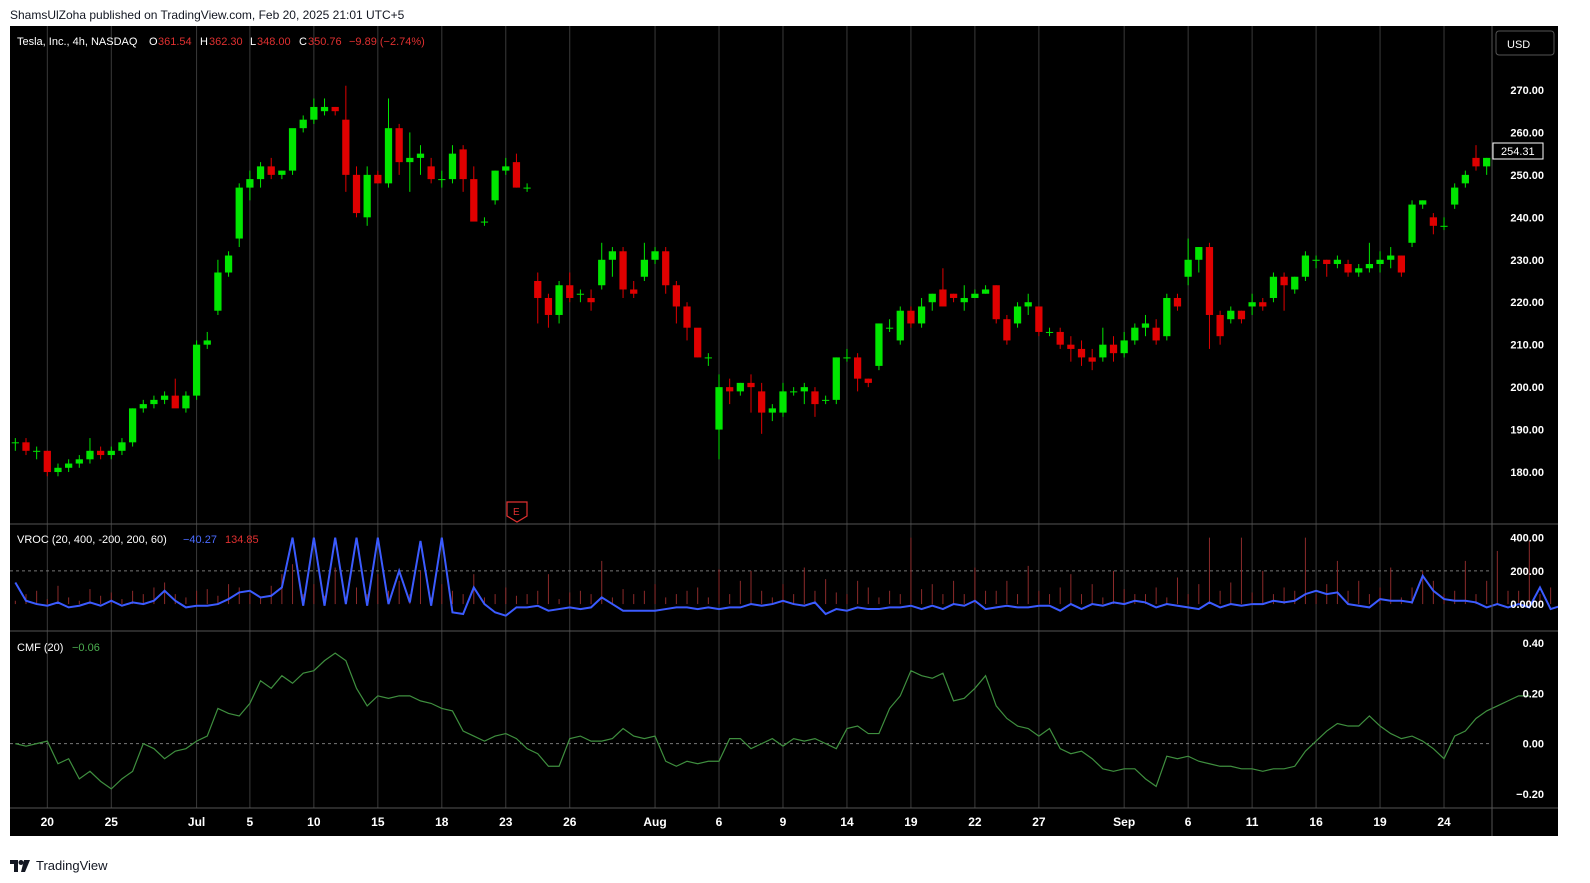 This screenshot has width=1590, height=883. Describe the element at coordinates (1527, 303) in the screenshot. I see `price-tick-label: 220.00` at that location.